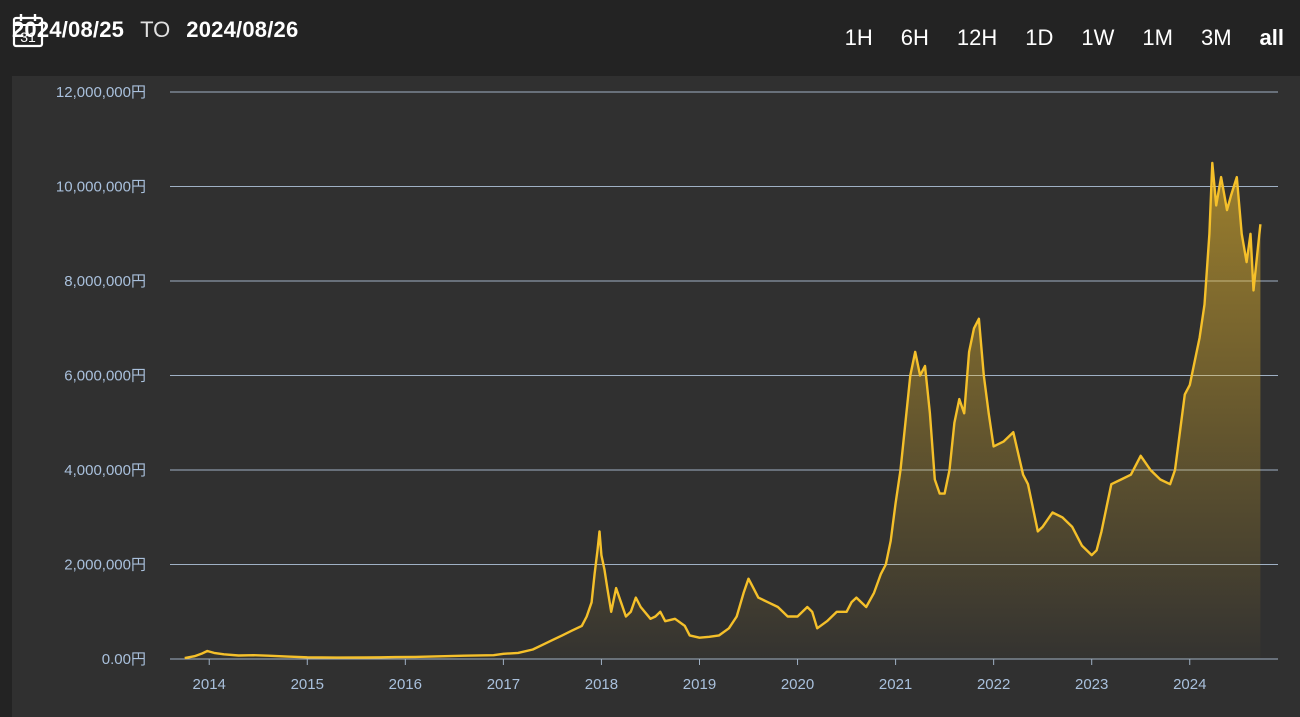 The image size is (1300, 717). What do you see at coordinates (105, 470) in the screenshot?
I see `y-tick-label: 4,000,000円` at bounding box center [105, 470].